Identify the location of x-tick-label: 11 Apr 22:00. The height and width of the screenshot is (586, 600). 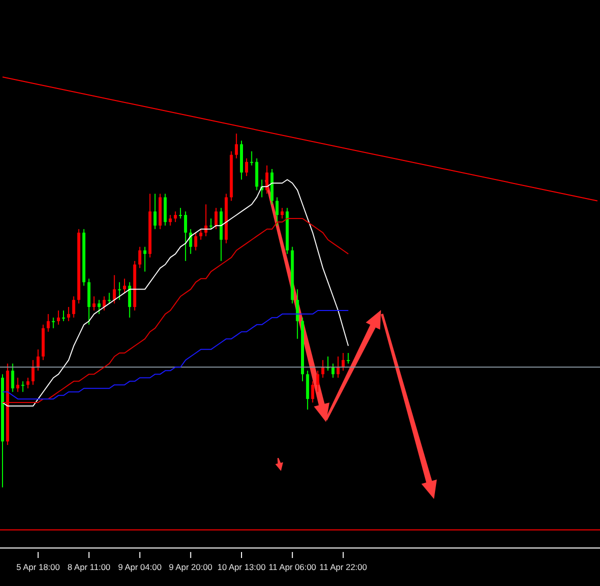
(343, 567).